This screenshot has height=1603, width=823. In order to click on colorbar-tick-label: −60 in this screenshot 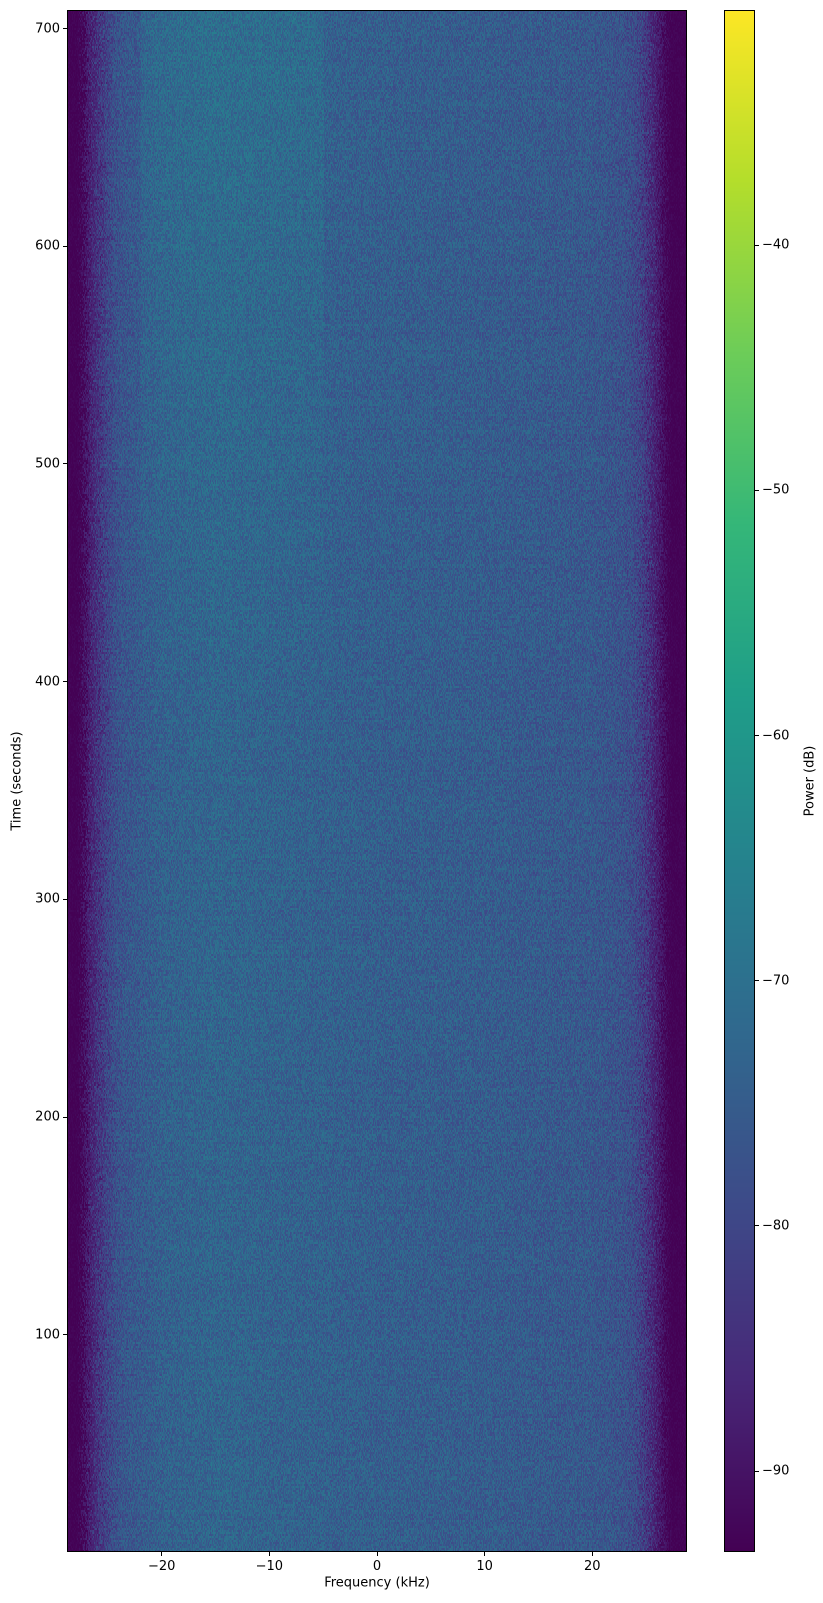, I will do `click(776, 736)`.